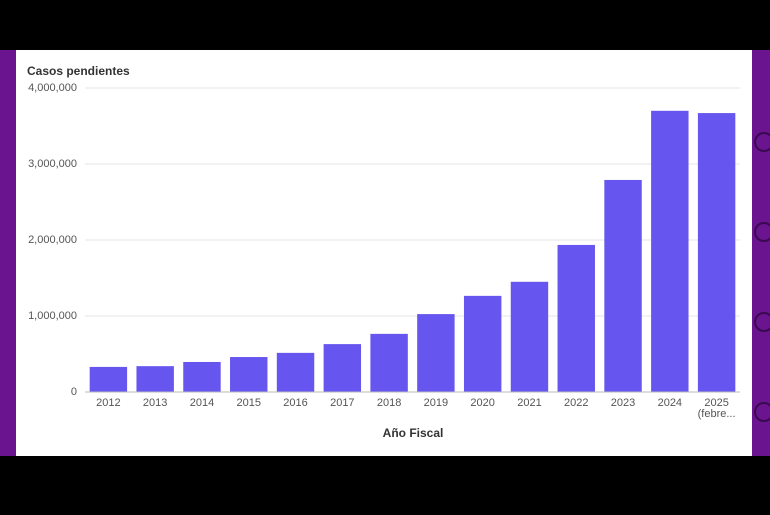  Describe the element at coordinates (623, 403) in the screenshot. I see `x-tick-label: 2023` at that location.